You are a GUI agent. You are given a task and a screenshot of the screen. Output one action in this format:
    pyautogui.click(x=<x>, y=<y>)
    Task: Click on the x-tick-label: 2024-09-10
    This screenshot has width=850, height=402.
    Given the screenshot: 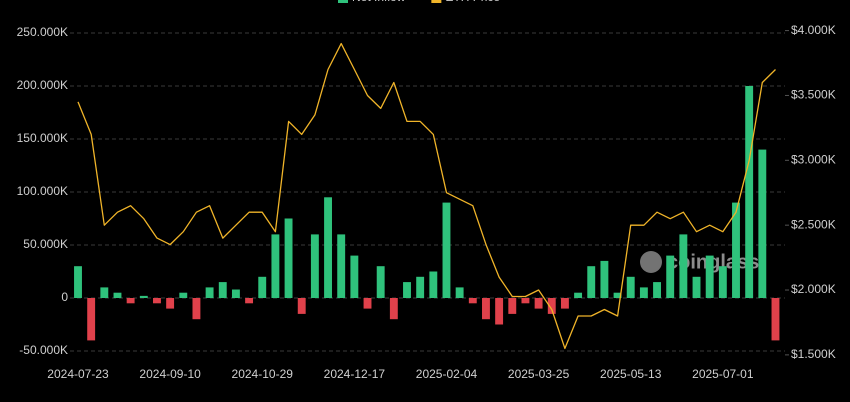 What is the action you would take?
    pyautogui.click(x=170, y=374)
    